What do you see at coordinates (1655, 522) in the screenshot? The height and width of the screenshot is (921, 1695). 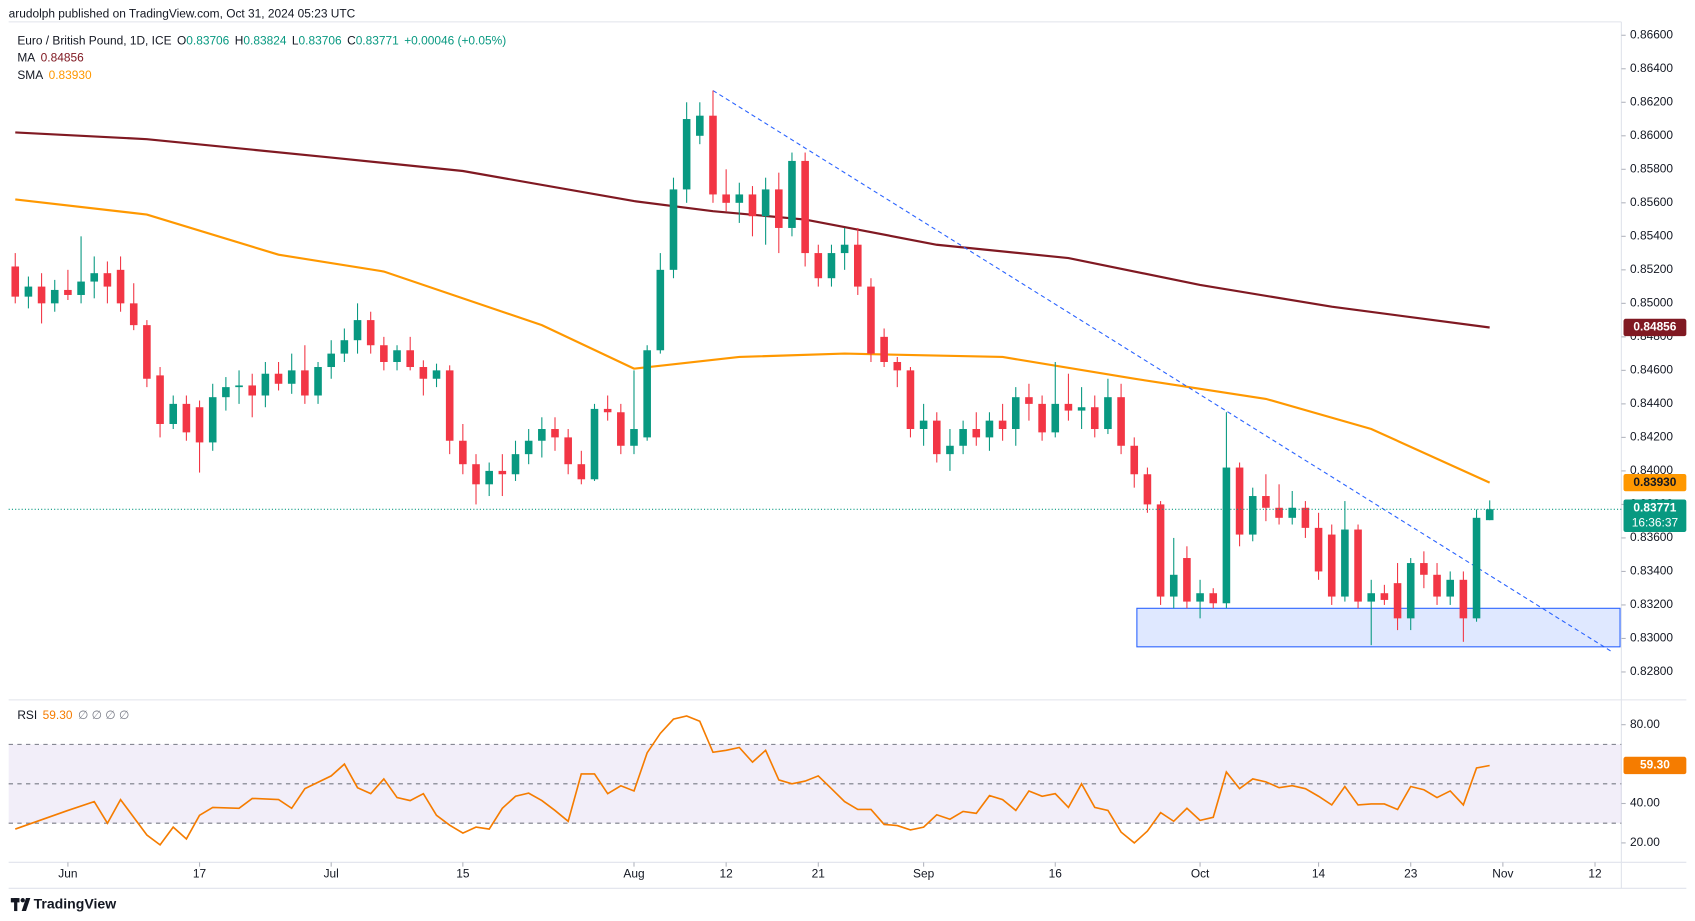 I see `countdown-label: 16:36:37` at bounding box center [1655, 522].